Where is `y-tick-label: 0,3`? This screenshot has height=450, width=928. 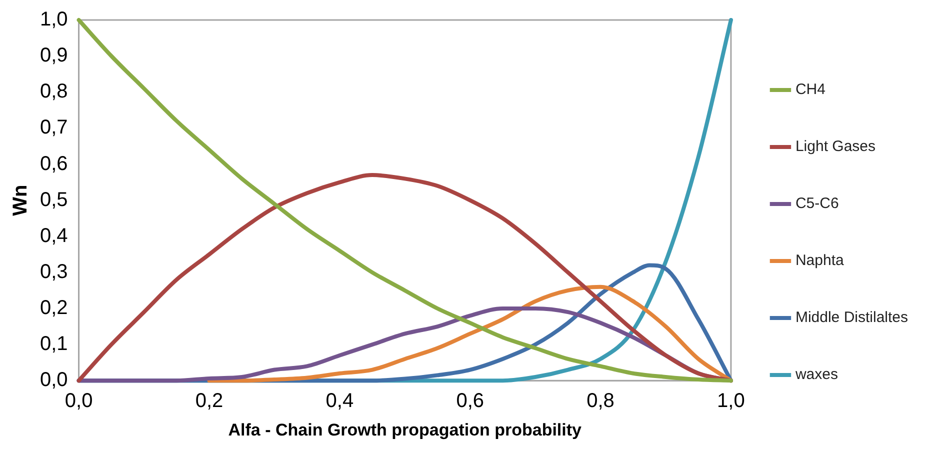
y-tick-label: 0,3 is located at coordinates (54, 271).